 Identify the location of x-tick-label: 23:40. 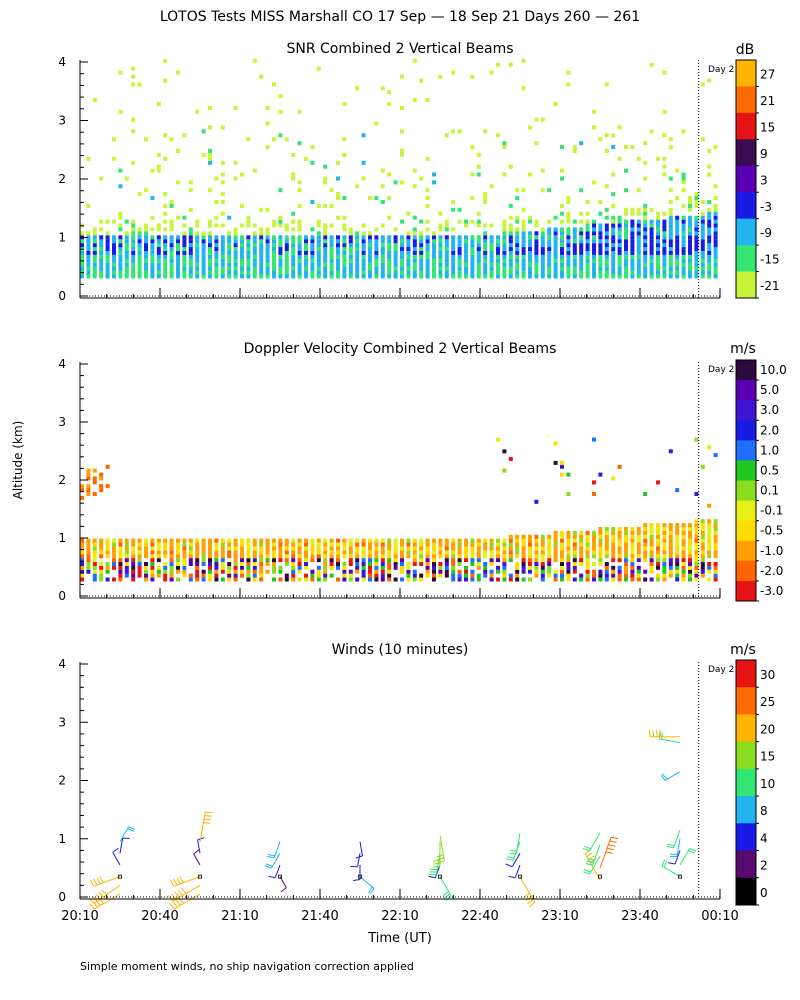
(639, 916).